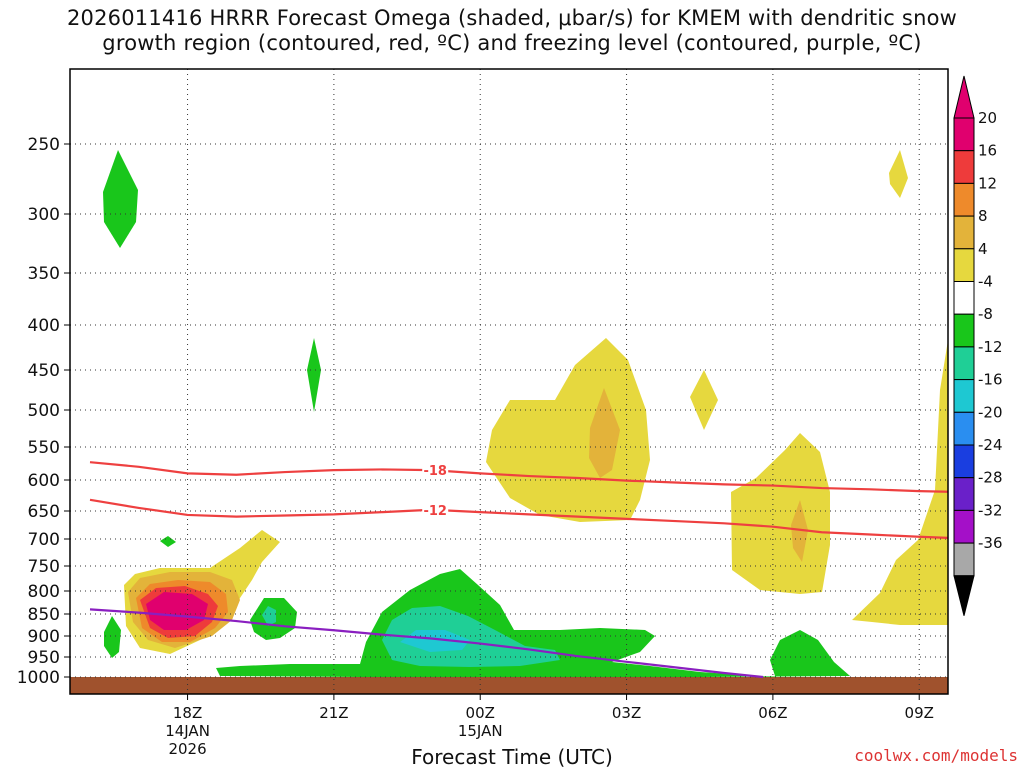  What do you see at coordinates (990, 347) in the screenshot?
I see `colorbar-label--12: -12` at bounding box center [990, 347].